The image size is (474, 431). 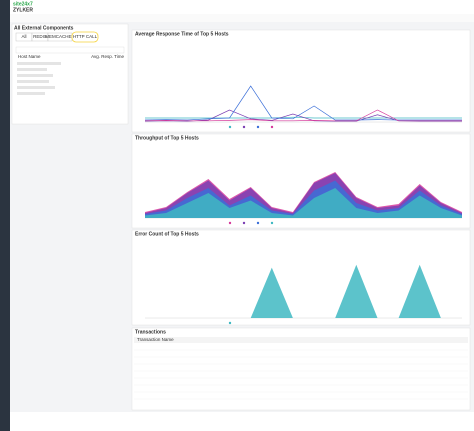 What do you see at coordinates (70, 50) in the screenshot?
I see `search-box` at bounding box center [70, 50].